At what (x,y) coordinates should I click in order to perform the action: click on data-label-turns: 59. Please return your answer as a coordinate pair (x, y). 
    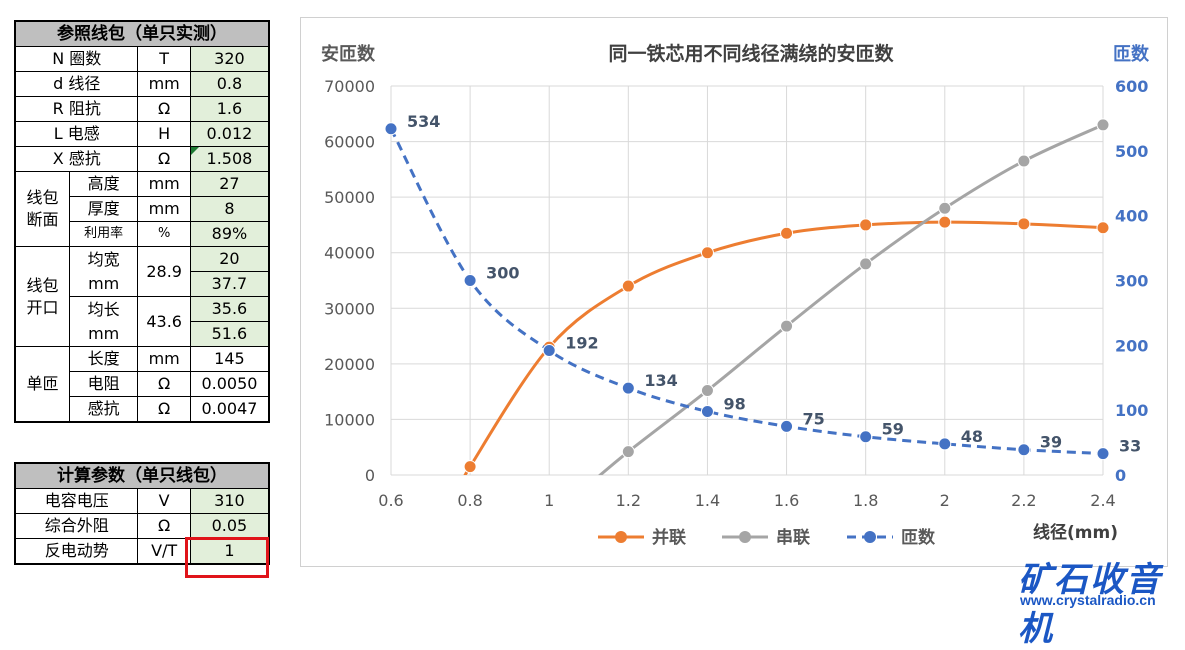
    Looking at the image, I should click on (893, 429).